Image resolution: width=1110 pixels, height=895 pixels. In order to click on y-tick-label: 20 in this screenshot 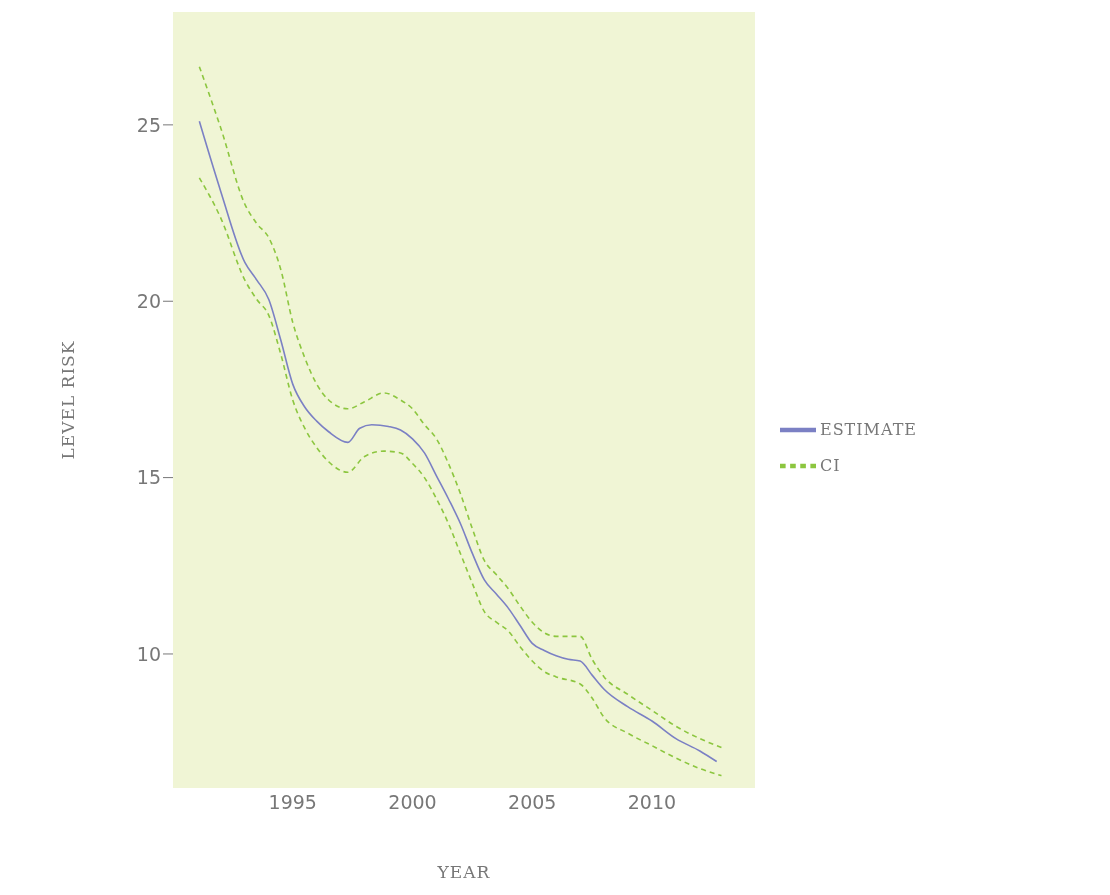, I will do `click(148, 300)`.